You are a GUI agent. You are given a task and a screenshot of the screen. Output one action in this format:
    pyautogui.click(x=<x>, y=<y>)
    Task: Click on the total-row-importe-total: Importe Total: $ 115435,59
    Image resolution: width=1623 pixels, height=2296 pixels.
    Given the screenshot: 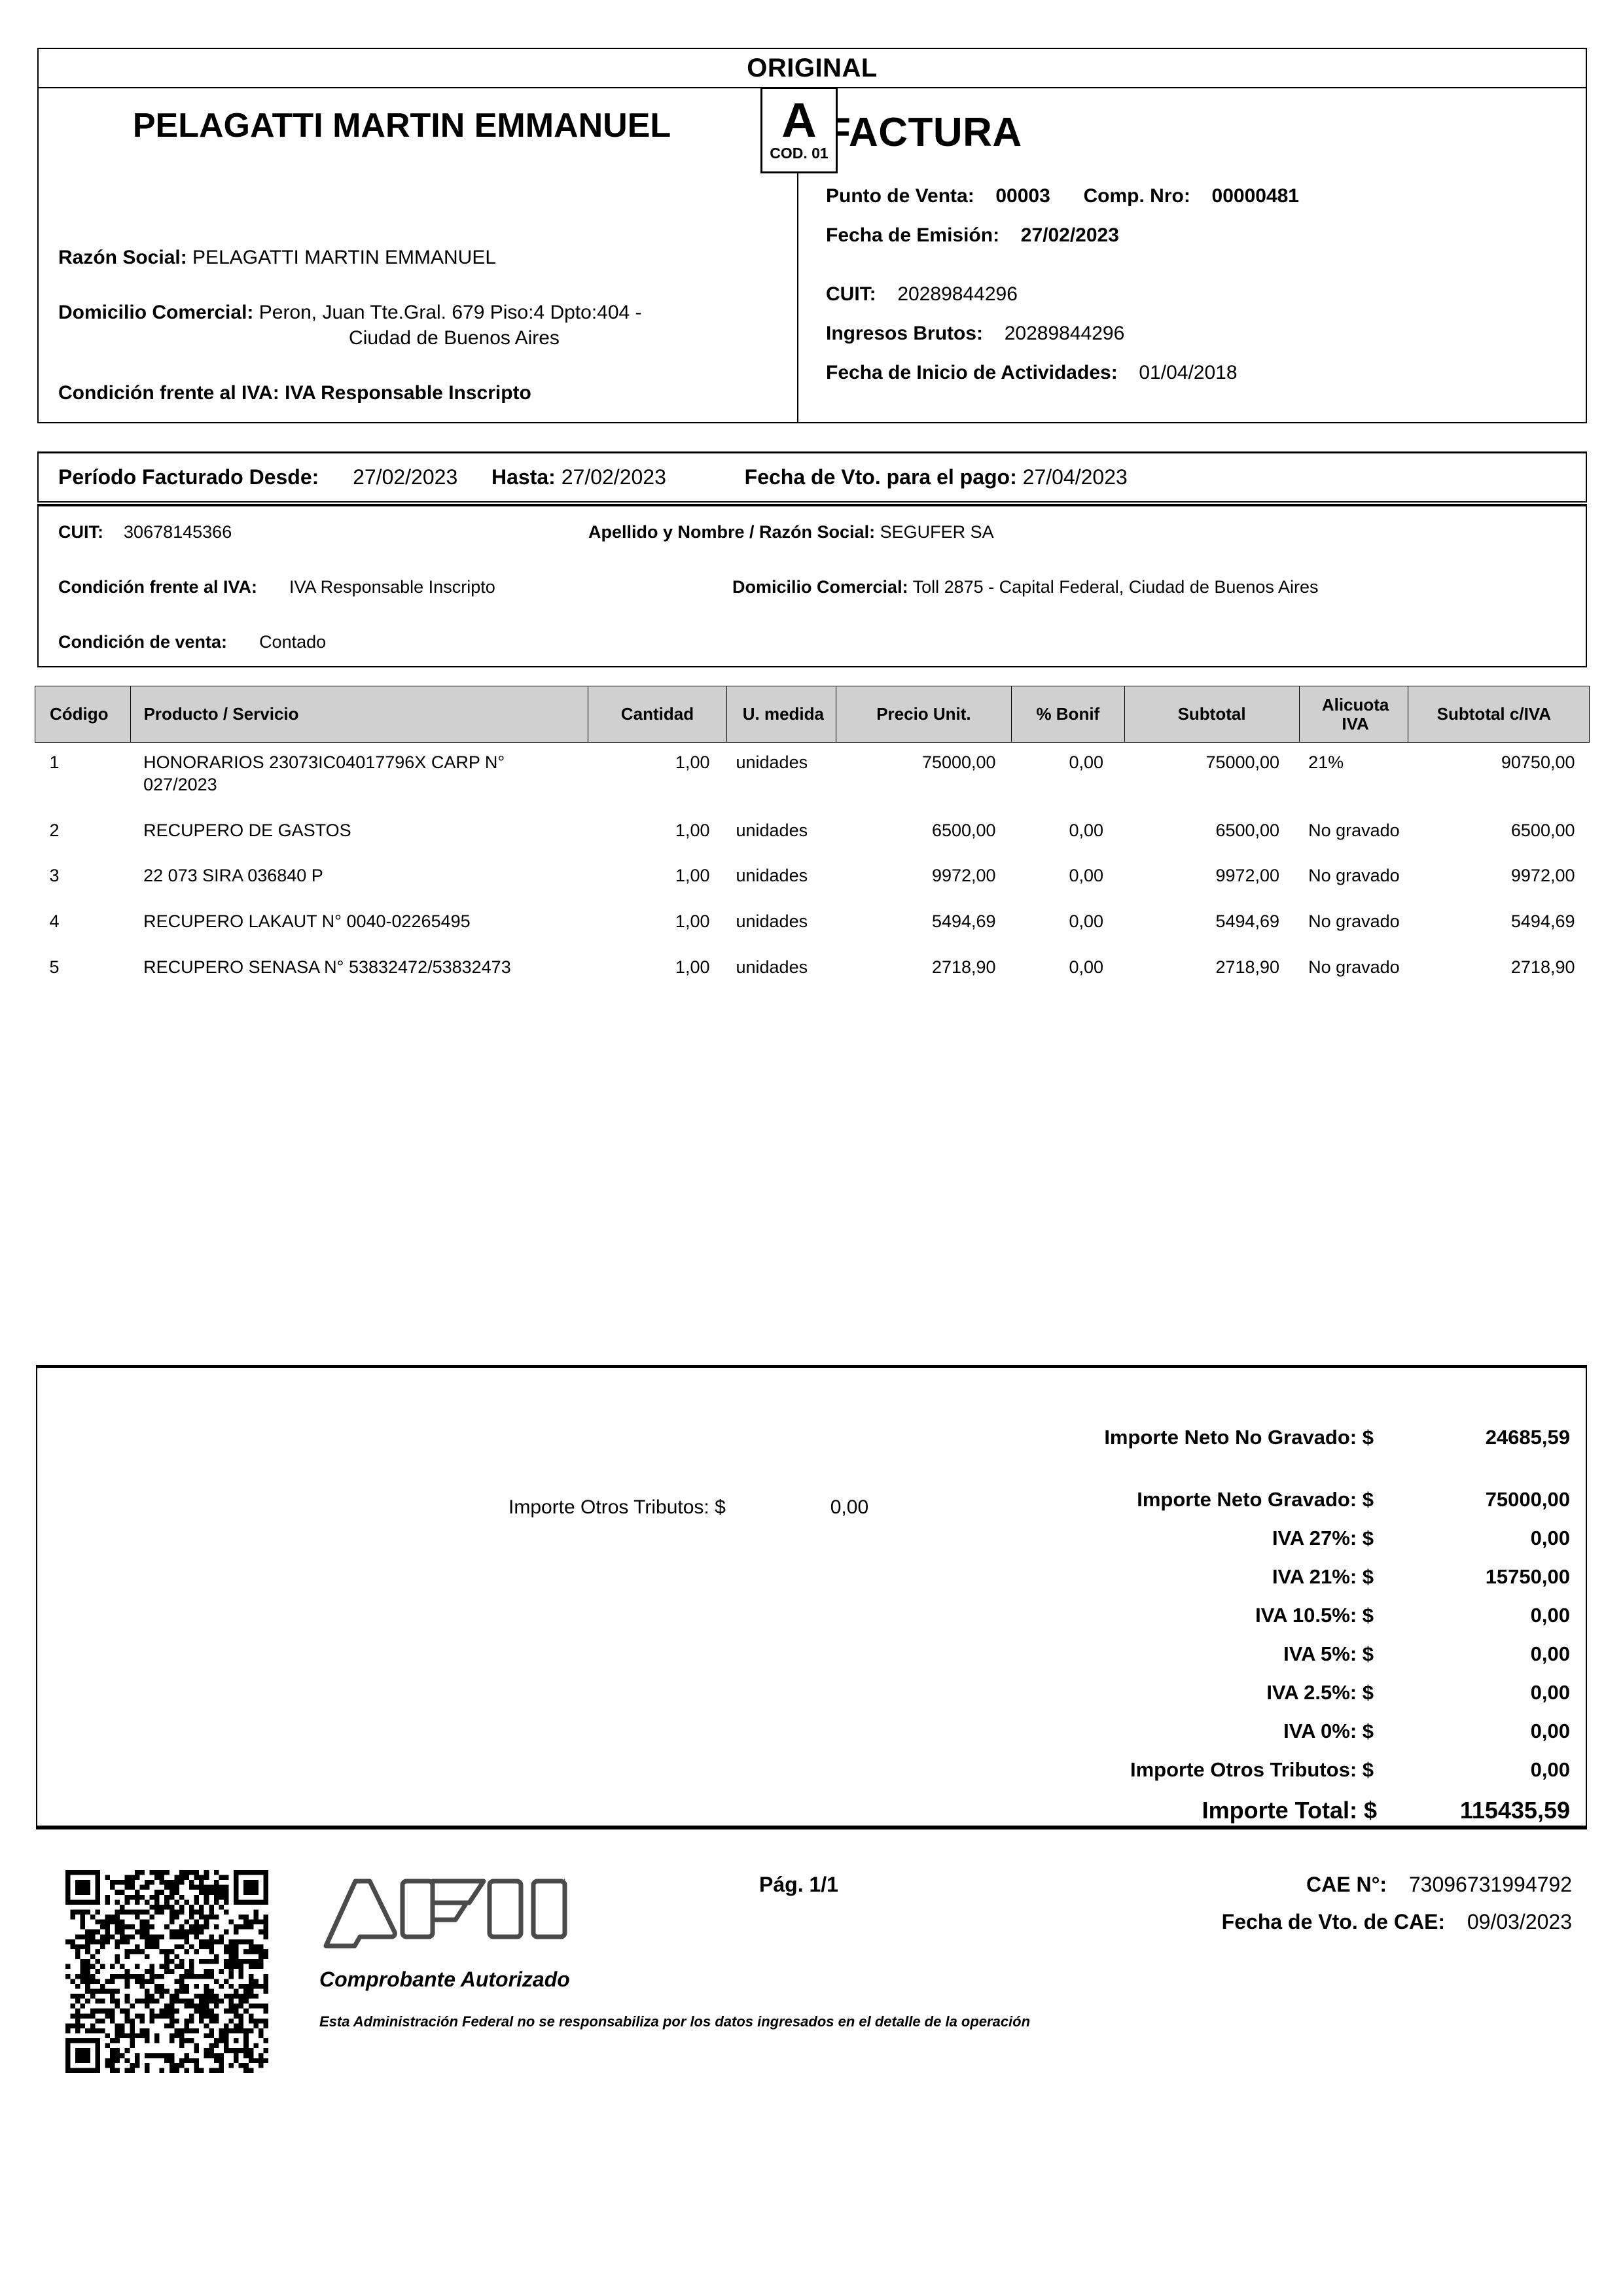 What is the action you would take?
    pyautogui.click(x=1144, y=1811)
    